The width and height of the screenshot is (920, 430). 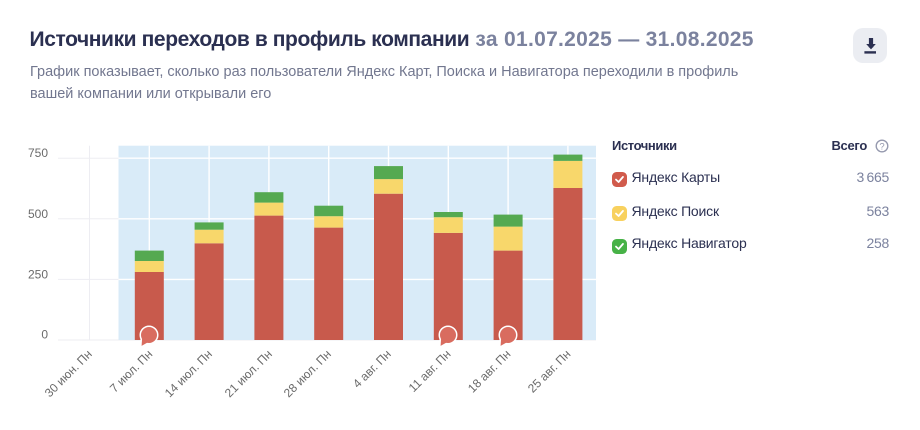 What do you see at coordinates (38, 153) in the screenshot?
I see `svg-text: 750` at bounding box center [38, 153].